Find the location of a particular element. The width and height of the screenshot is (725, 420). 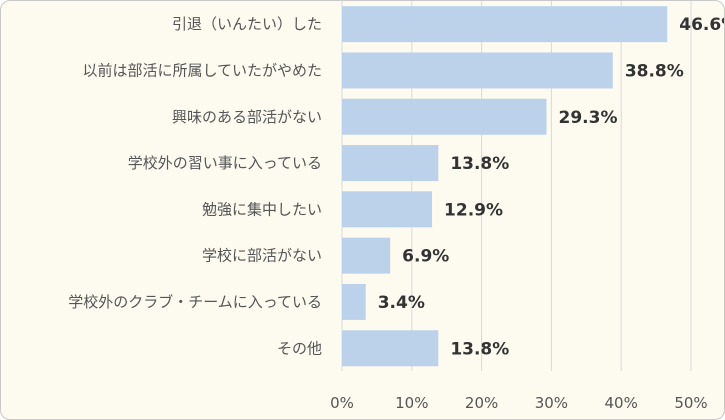

value-label: 38.8% is located at coordinates (654, 71).